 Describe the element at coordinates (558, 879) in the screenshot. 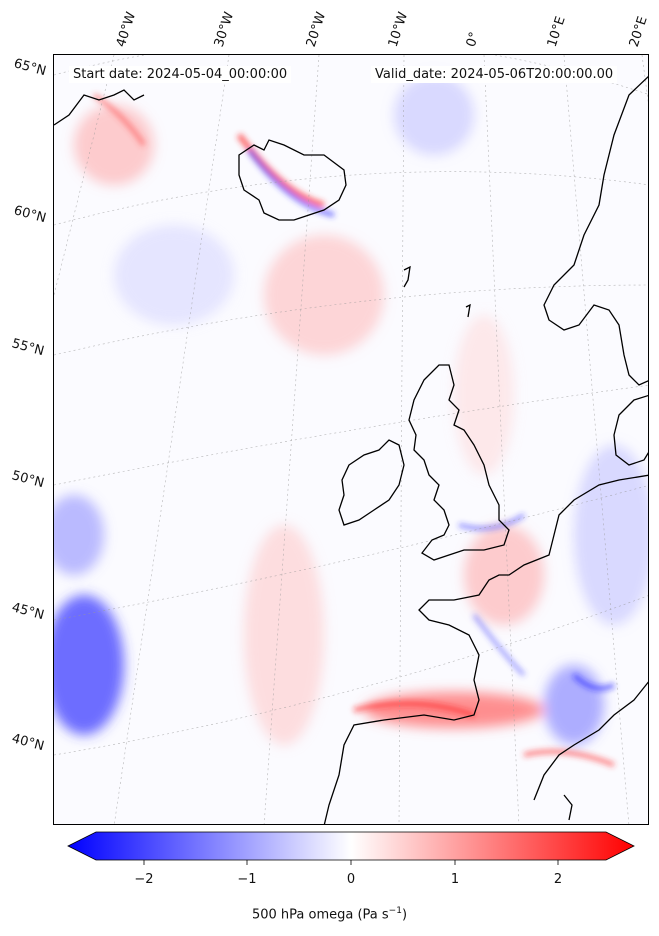

I see `colorbar-tick-label: 2` at that location.